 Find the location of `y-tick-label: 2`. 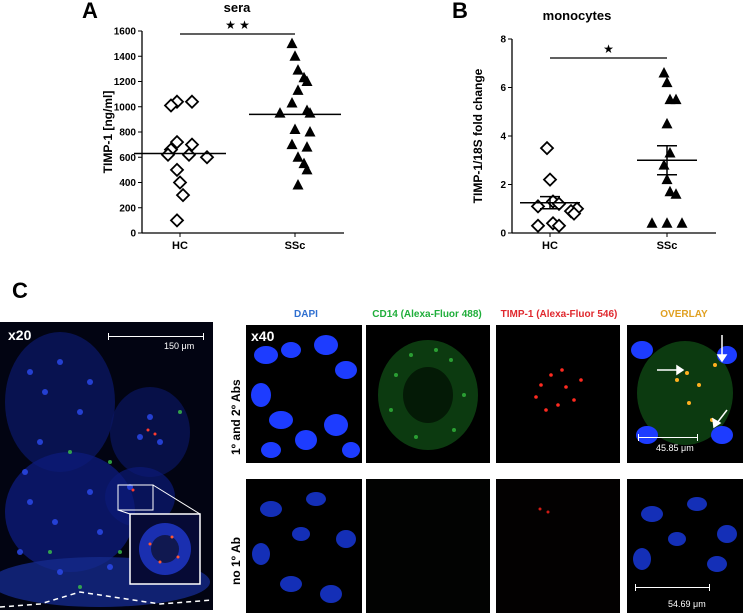

y-tick-label: 2 is located at coordinates (503, 185).